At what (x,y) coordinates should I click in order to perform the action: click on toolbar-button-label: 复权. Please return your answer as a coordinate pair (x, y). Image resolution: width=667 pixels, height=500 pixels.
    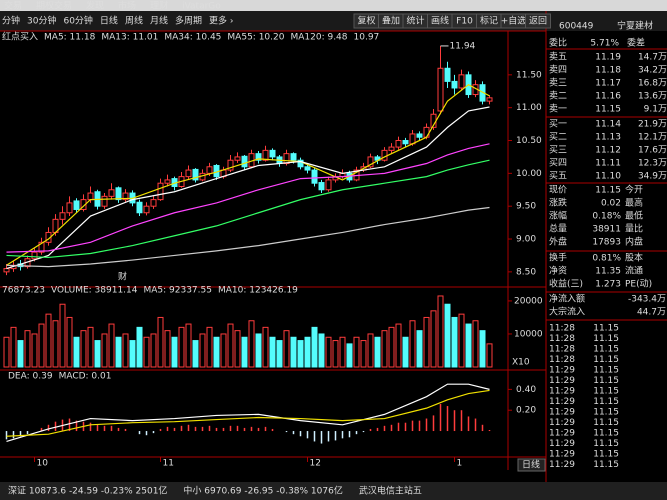
    Looking at the image, I should click on (366, 21).